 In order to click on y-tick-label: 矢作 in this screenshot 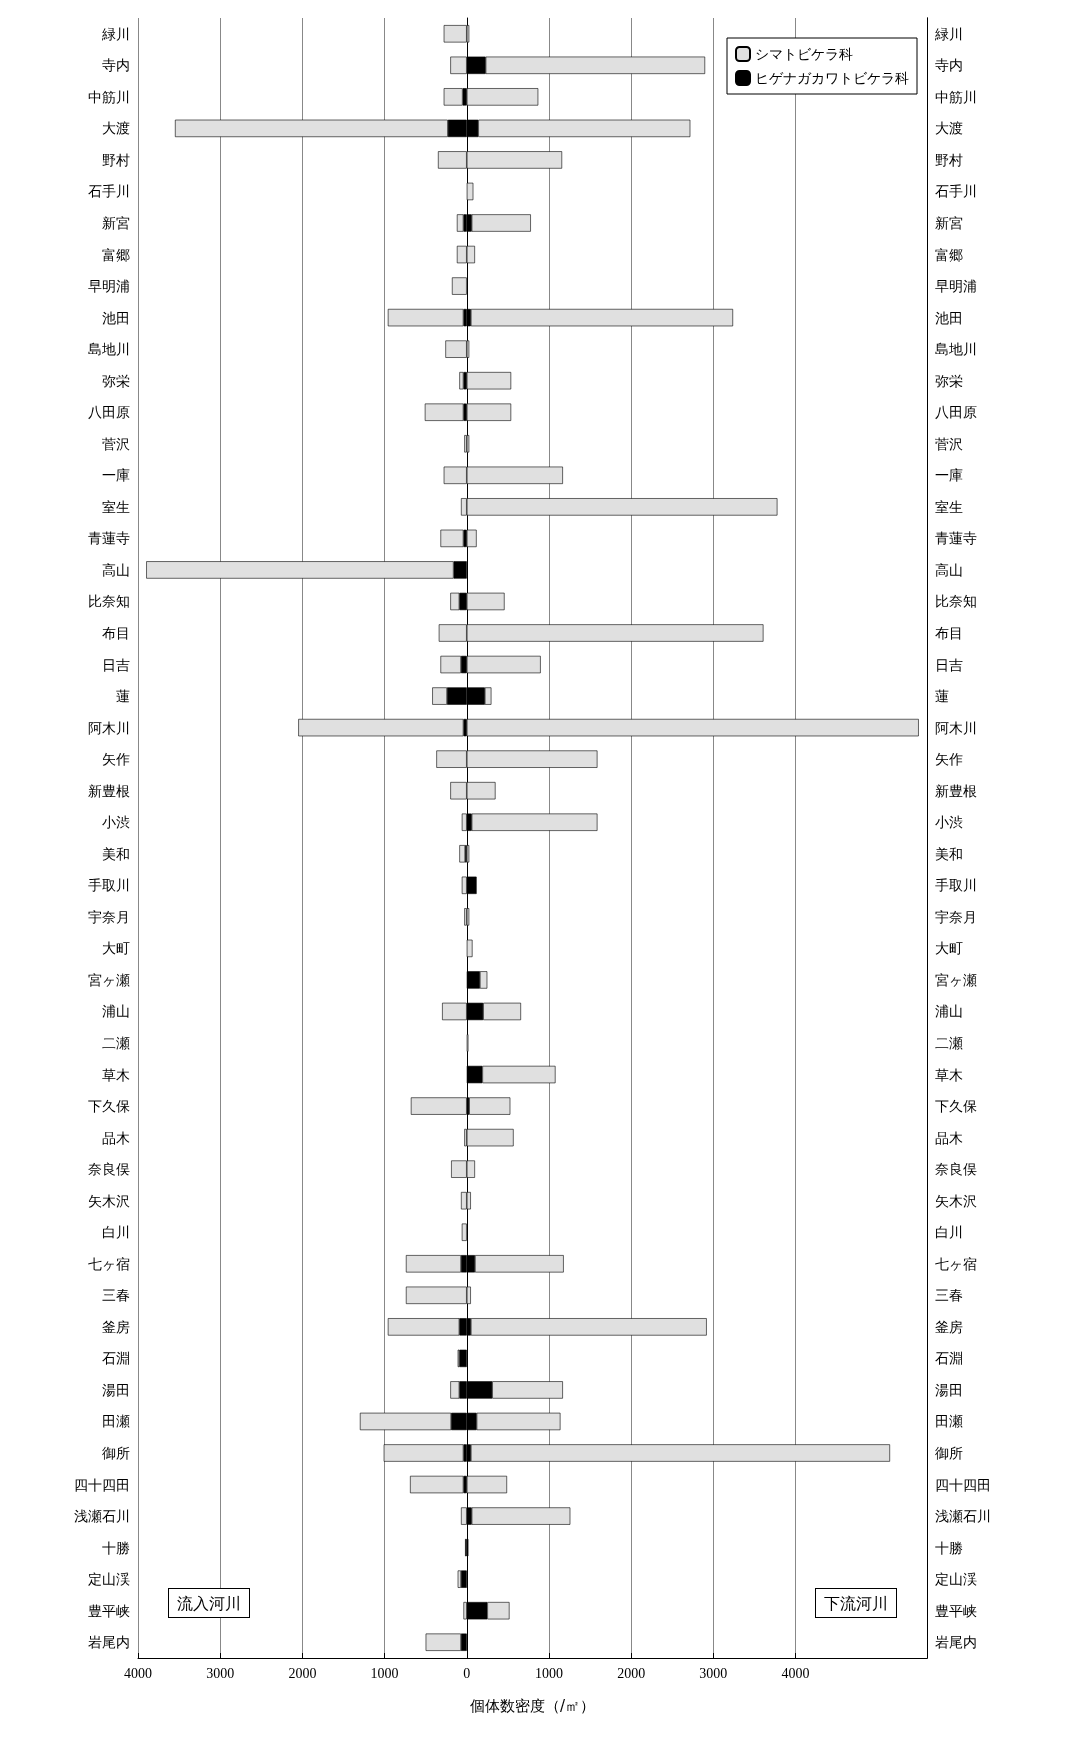, I will do `click(949, 759)`.